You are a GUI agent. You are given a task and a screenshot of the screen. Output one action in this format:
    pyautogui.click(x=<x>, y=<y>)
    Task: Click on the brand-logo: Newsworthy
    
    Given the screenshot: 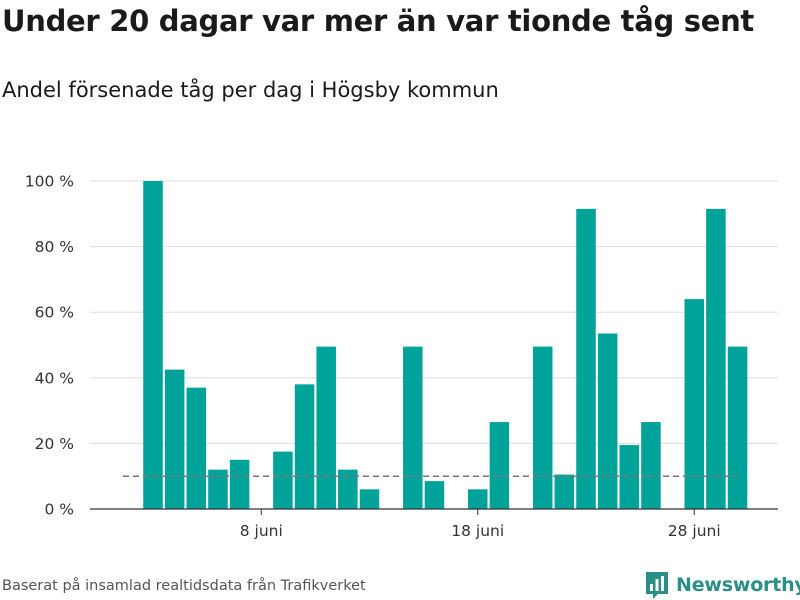 What is the action you would take?
    pyautogui.click(x=722, y=585)
    